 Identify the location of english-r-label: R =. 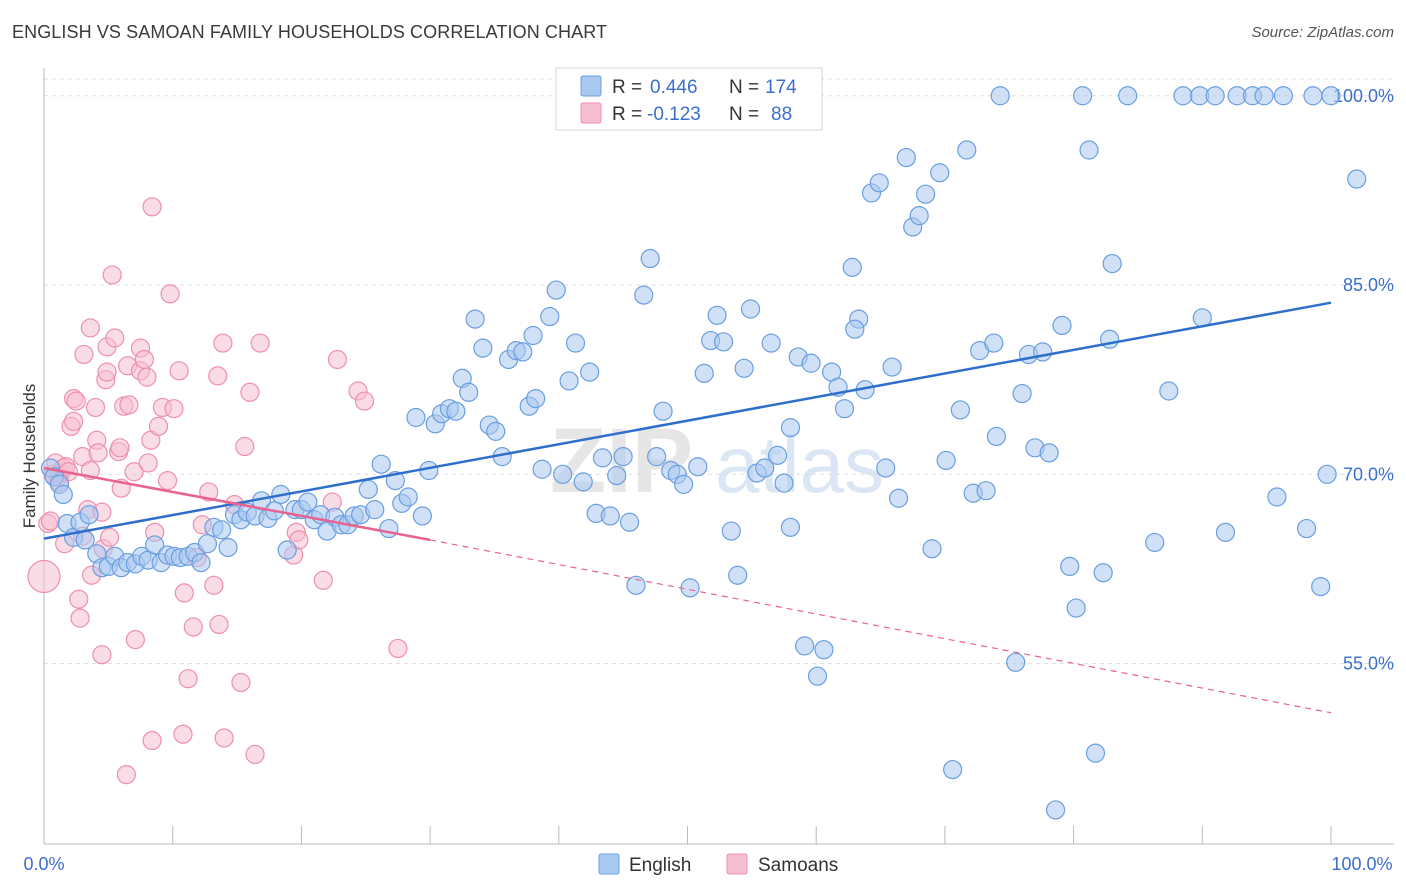
(627, 87).